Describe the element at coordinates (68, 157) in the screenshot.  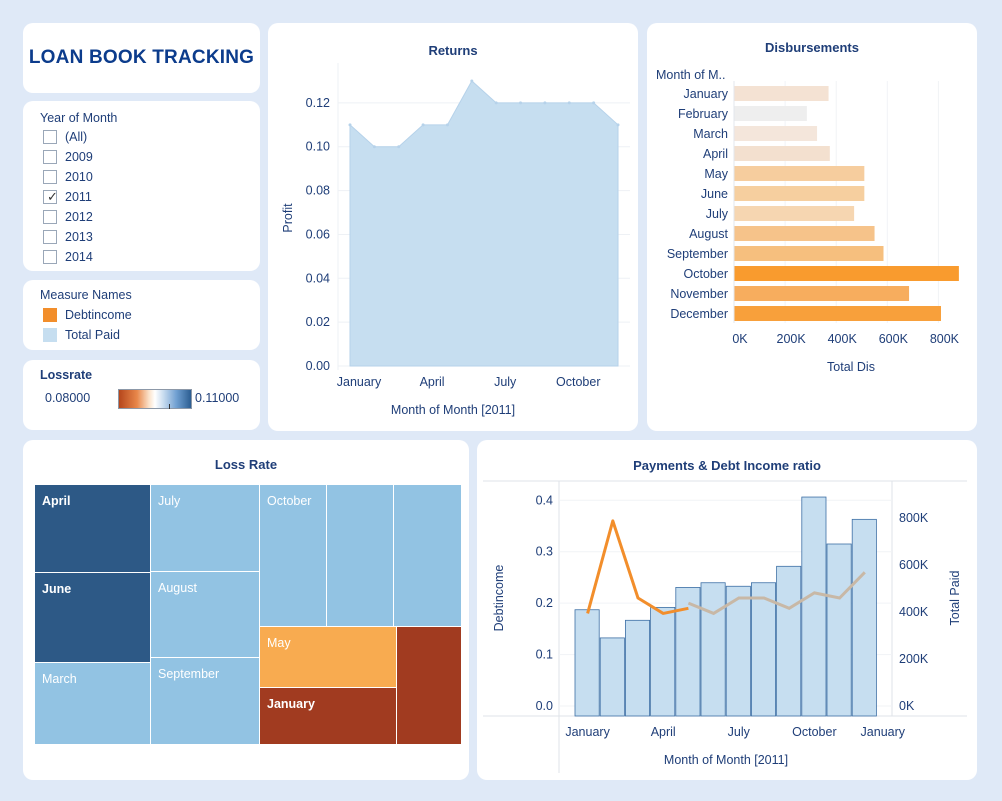
I see `year-option-2009: 2009` at that location.